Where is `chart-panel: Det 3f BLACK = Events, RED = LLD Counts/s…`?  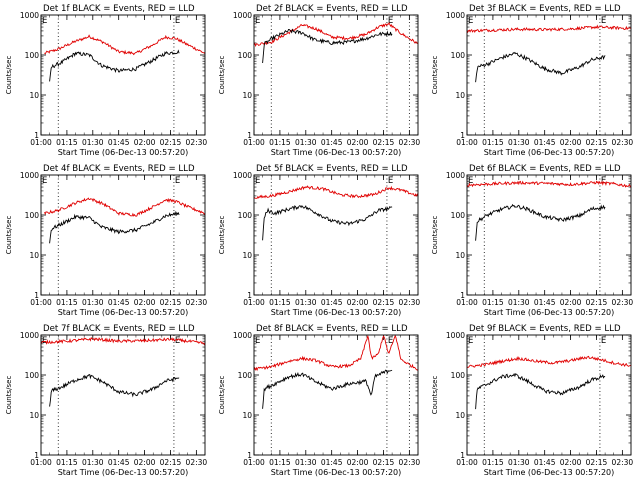
chart-panel: Det 3f BLACK = Events, RED = LLD Counts/s… is located at coordinates (532, 80).